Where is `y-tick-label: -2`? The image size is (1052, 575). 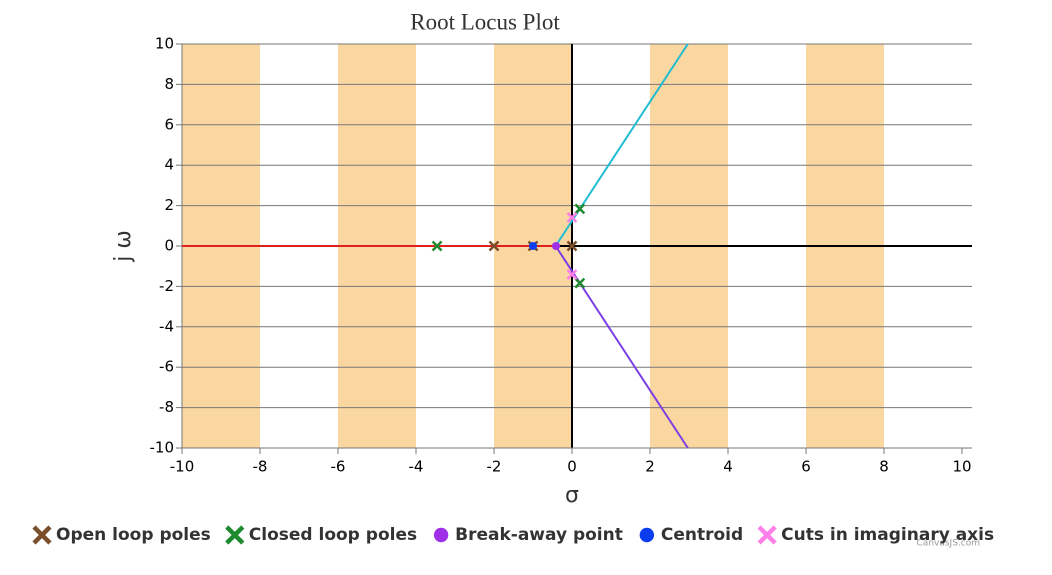
y-tick-label: -2 is located at coordinates (166, 286).